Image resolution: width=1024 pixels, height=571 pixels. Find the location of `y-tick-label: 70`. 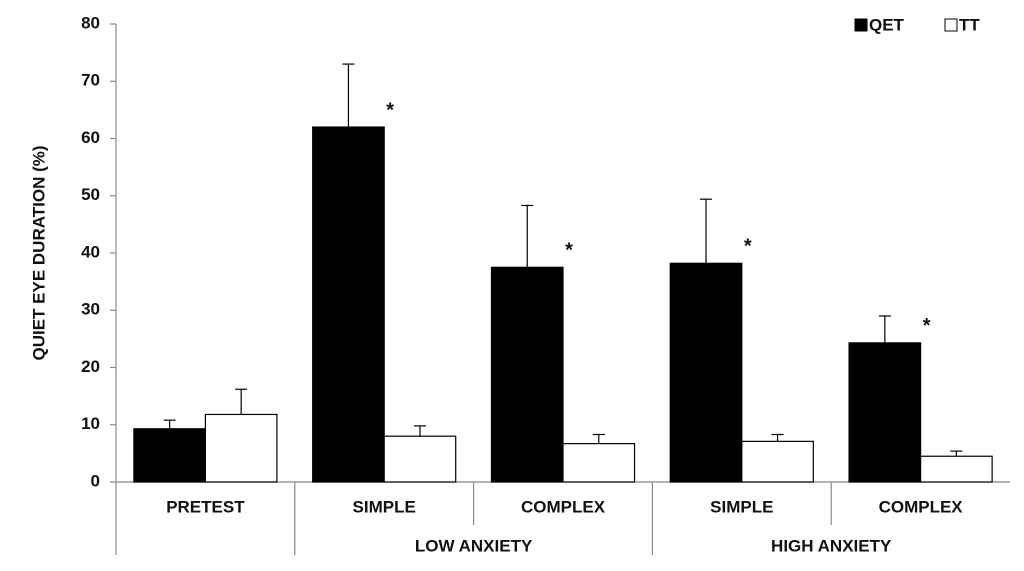

y-tick-label: 70 is located at coordinates (90, 80).